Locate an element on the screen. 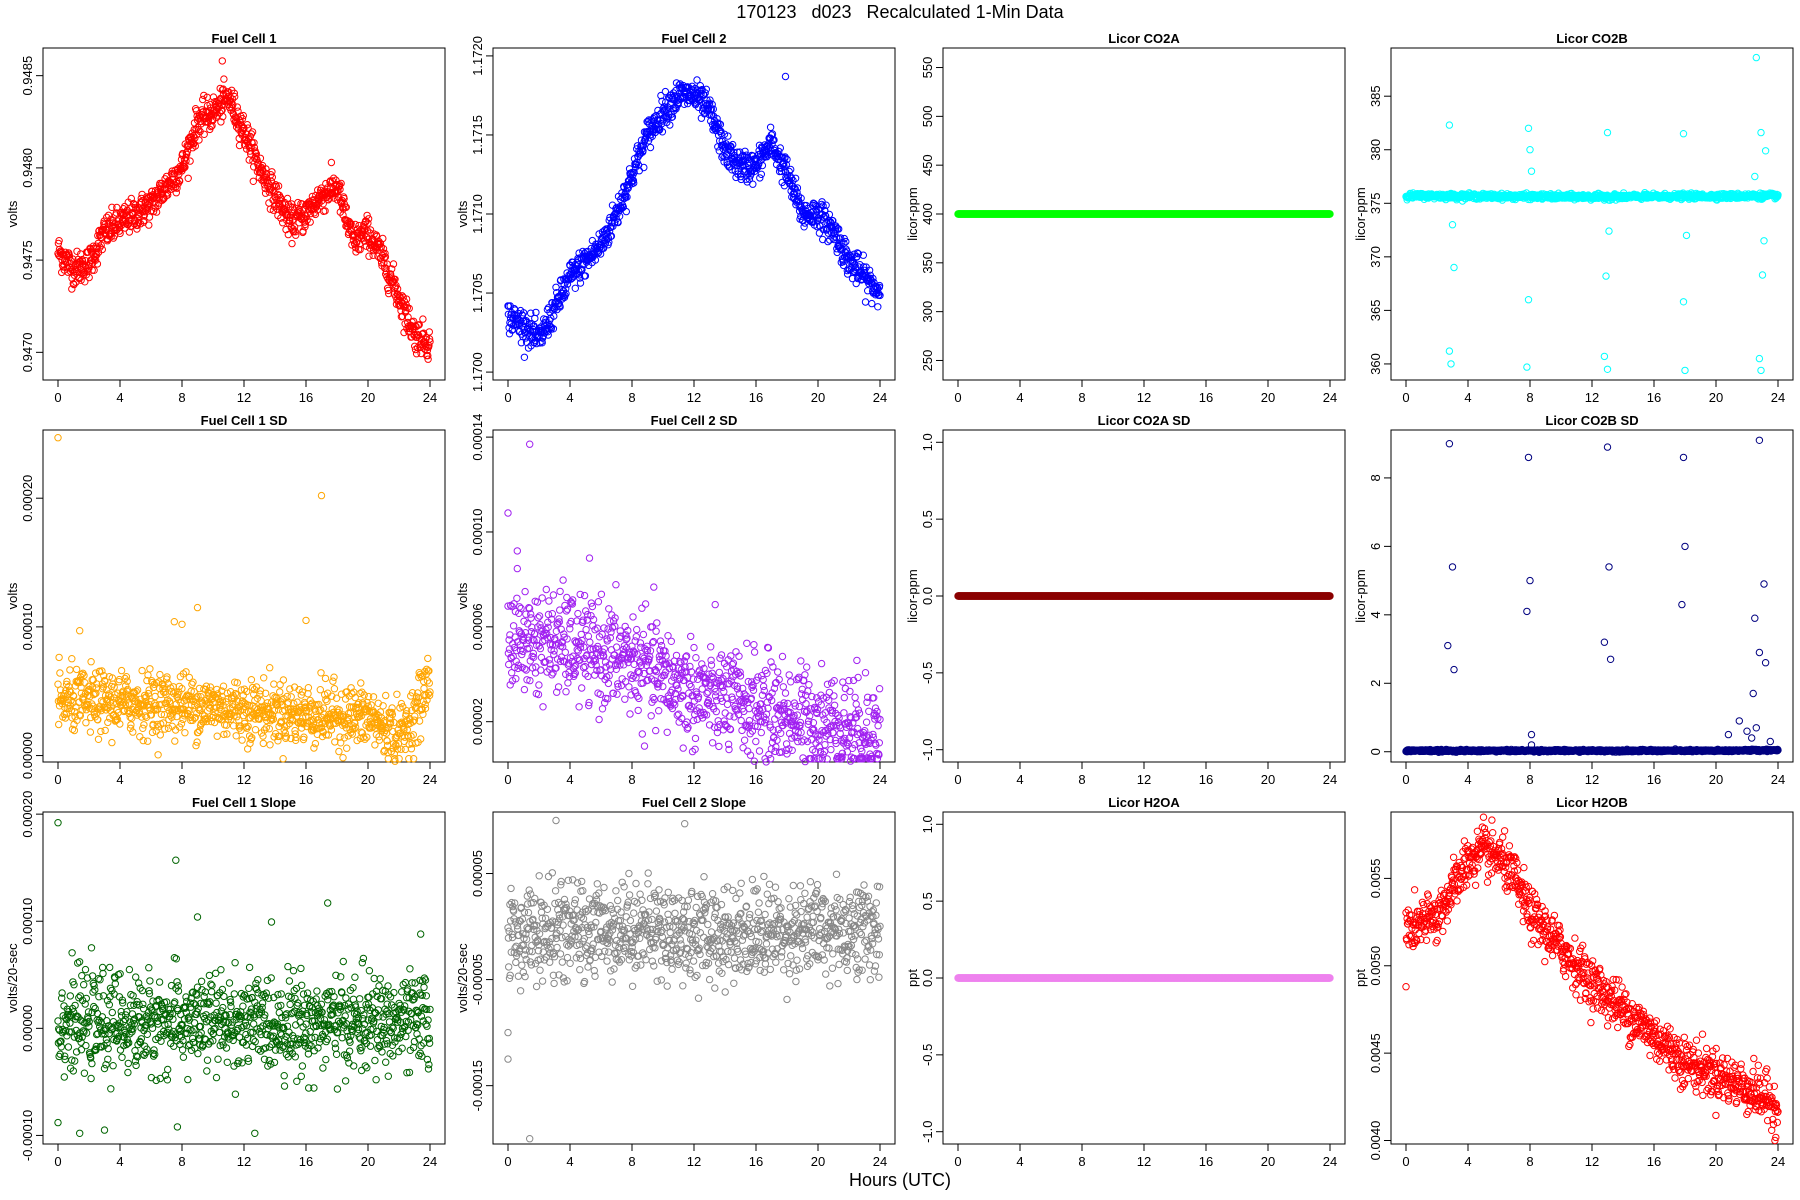 The width and height of the screenshot is (1800, 1200). y-axis-label: licor-ppm is located at coordinates (912, 213).